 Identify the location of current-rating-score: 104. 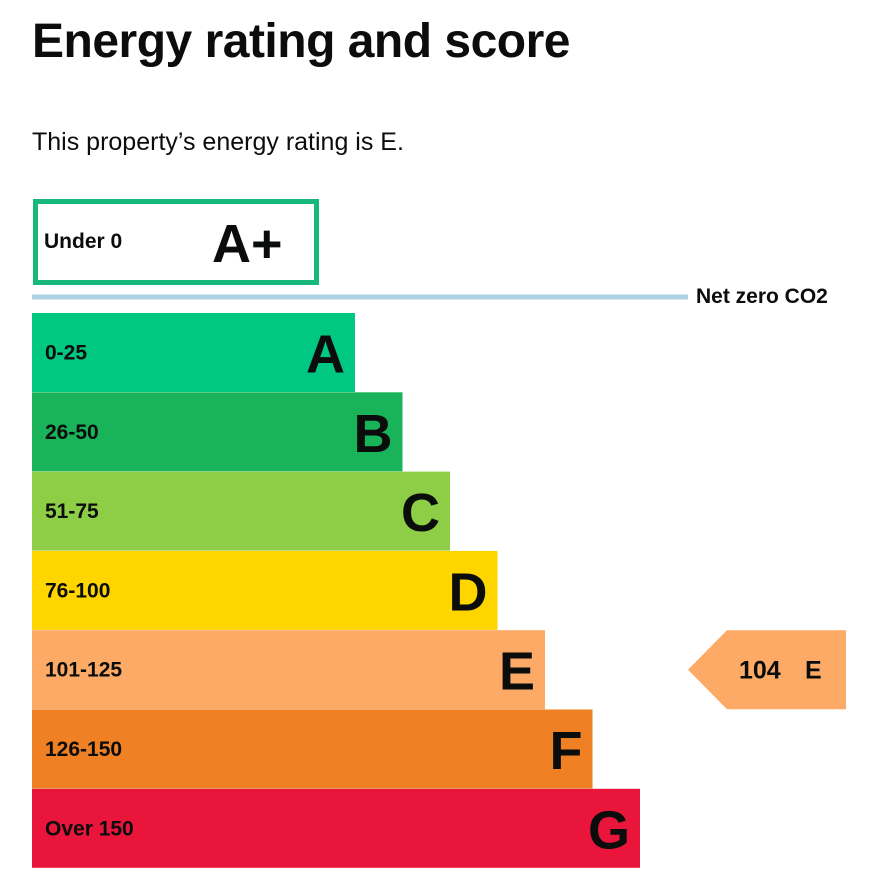
(760, 671).